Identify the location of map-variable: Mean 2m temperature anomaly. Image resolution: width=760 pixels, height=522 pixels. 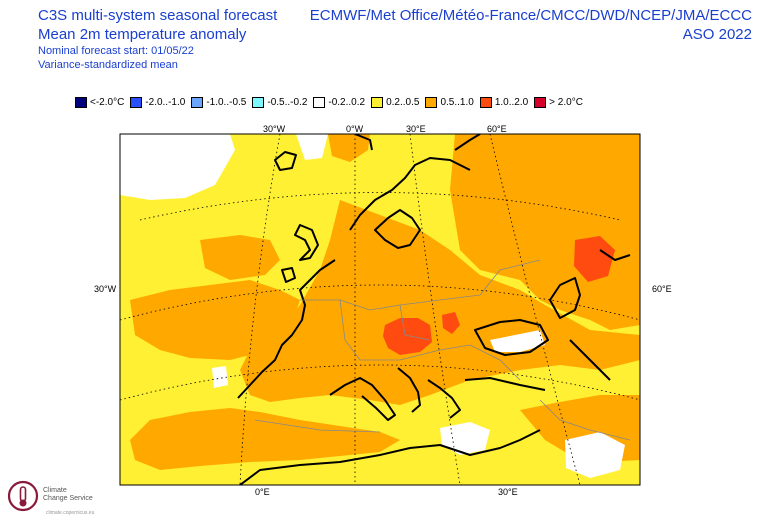
(142, 34).